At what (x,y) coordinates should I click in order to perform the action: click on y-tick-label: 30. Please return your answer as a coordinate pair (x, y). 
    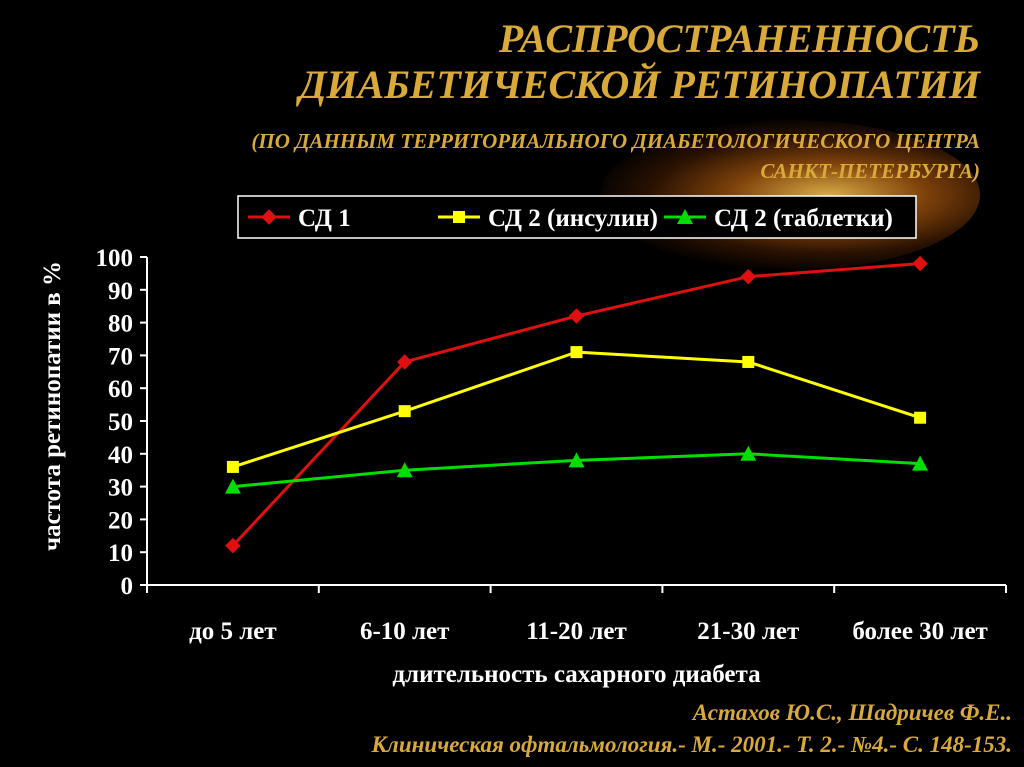
    Looking at the image, I should click on (120, 488).